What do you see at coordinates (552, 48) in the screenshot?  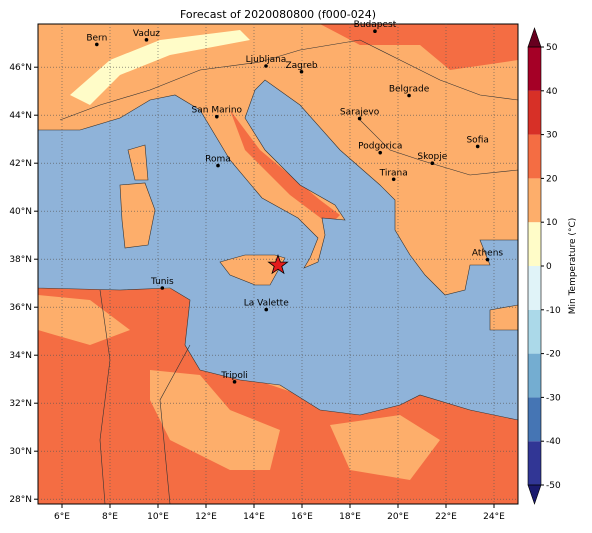 I see `colorbar-tick-label: 50` at bounding box center [552, 48].